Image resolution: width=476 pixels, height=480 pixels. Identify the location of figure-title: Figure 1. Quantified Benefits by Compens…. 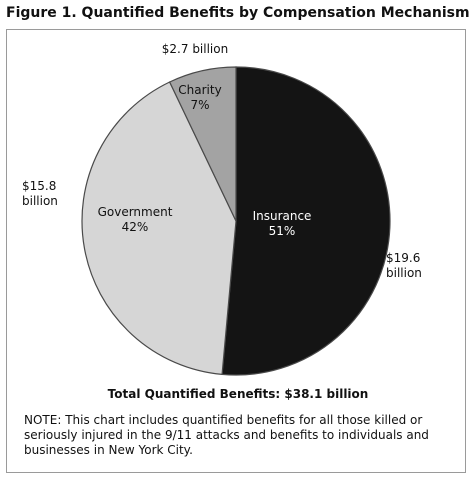
(238, 13).